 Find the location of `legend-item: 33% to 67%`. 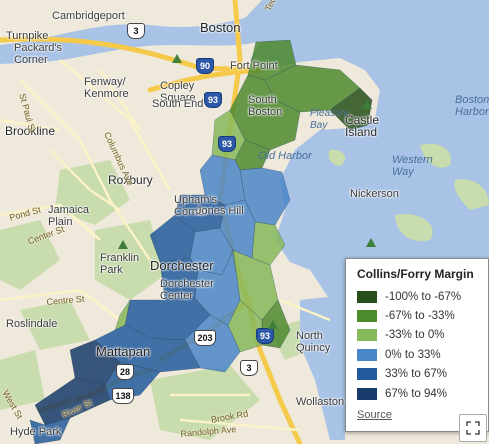

legend-item: 33% to 67% is located at coordinates (422, 374).